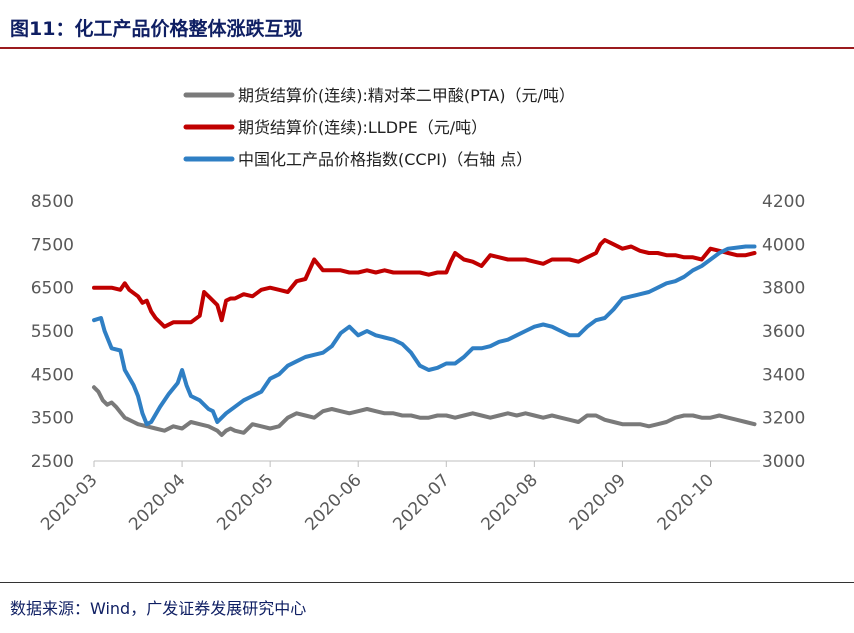 The height and width of the screenshot is (633, 854). I want to click on right-axis-ticks: 4200 4000 3800 3600 3400 3200 3000, so click(783, 332).